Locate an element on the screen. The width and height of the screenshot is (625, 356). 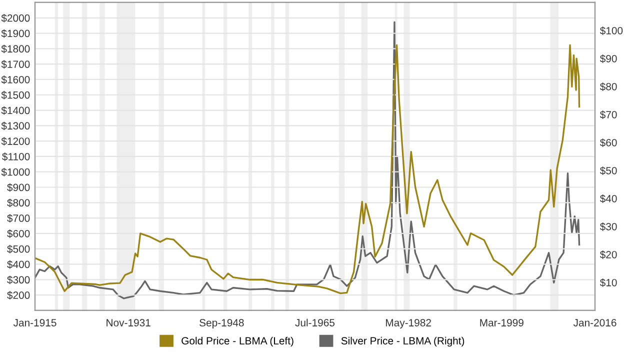
y2-tick-label: $10 is located at coordinates (608, 282).